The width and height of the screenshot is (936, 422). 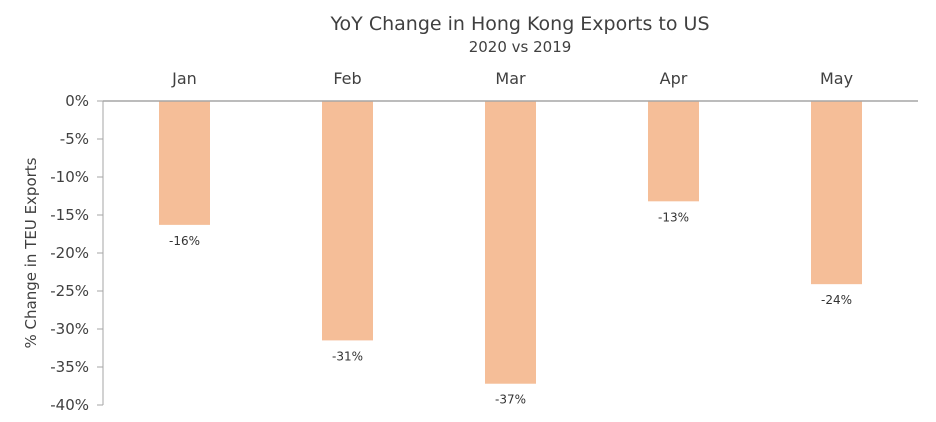 I want to click on y-ticks: 0% -5% -10% -15% -20% -25% -30% -35% -40%, so click(x=76, y=253).